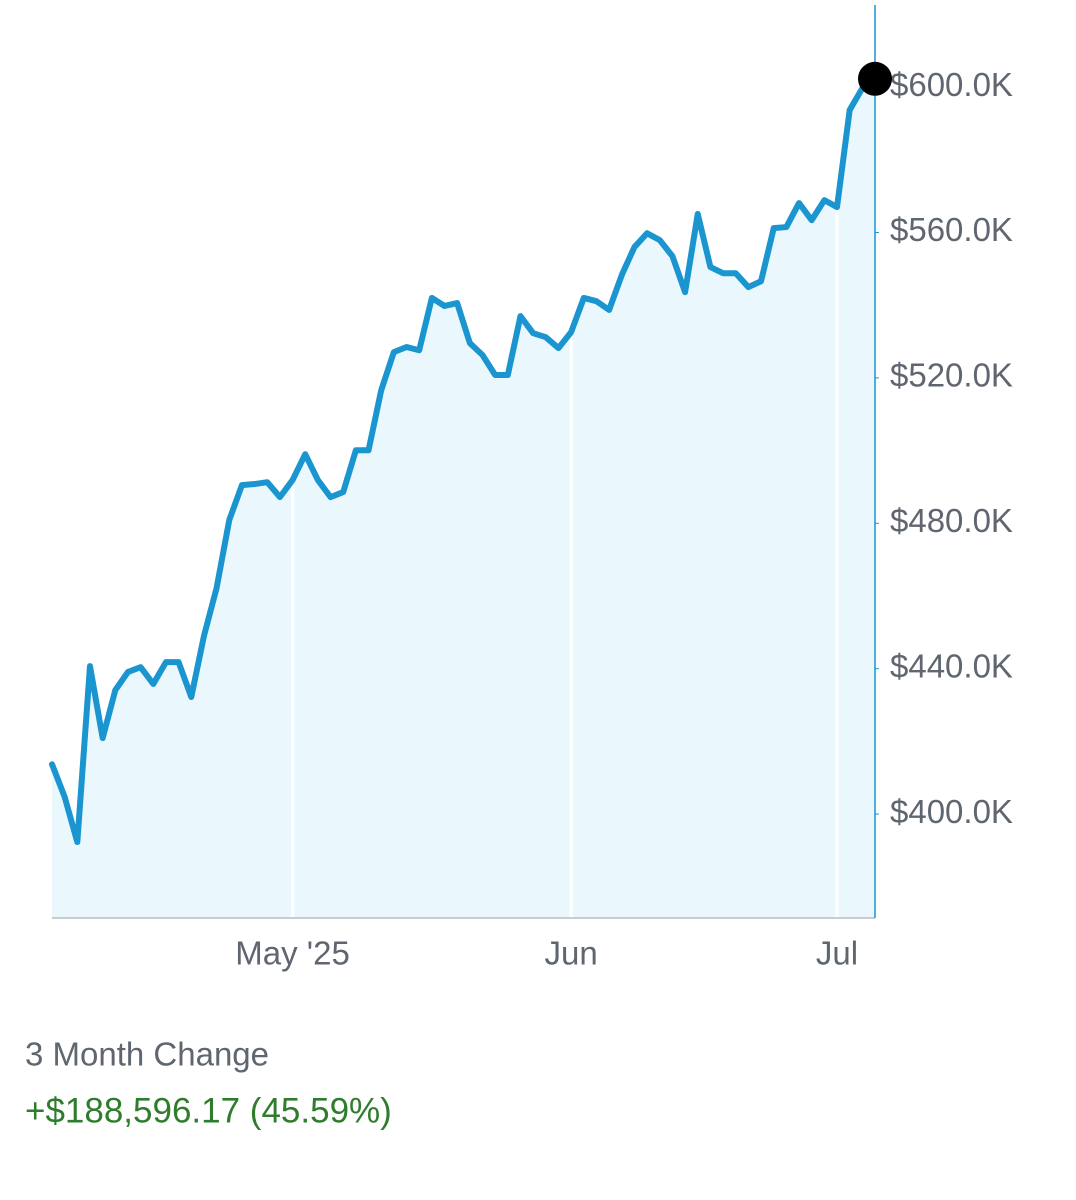  I want to click on summary-value: +$188,596.17 (45.59%), so click(208, 1110).